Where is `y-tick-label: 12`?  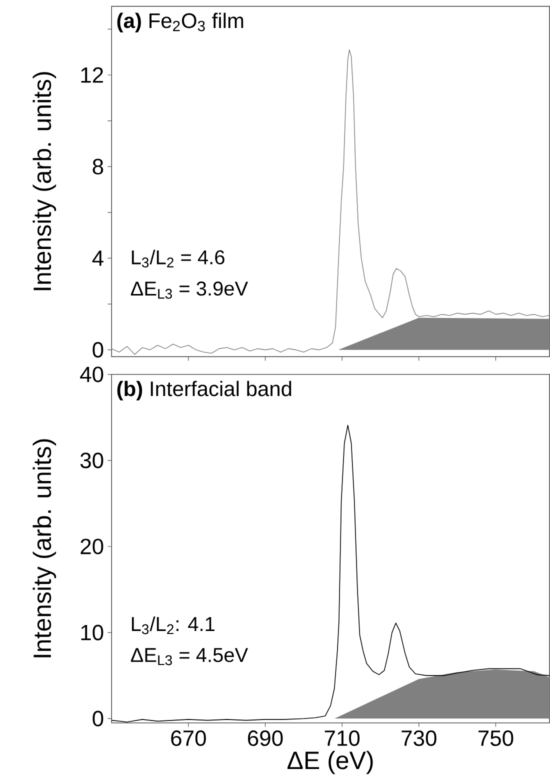 y-tick-label: 12 is located at coordinates (92, 75).